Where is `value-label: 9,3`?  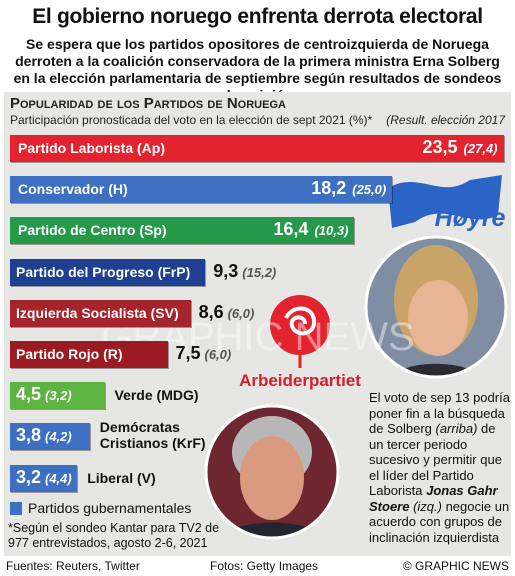
value-label: 9,3 is located at coordinates (226, 270).